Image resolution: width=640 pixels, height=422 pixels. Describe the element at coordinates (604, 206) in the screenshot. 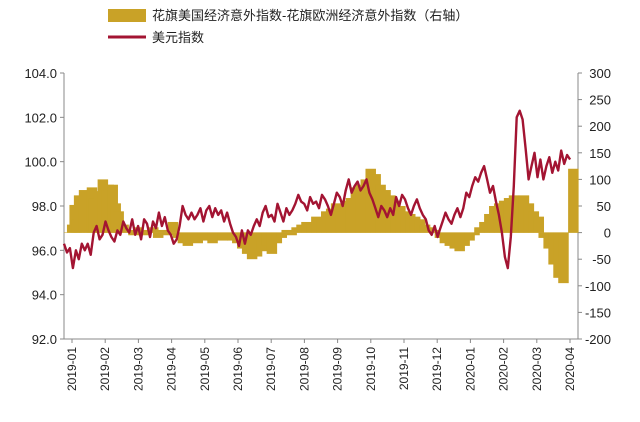

I see `y-right-tick-label: 50` at that location.